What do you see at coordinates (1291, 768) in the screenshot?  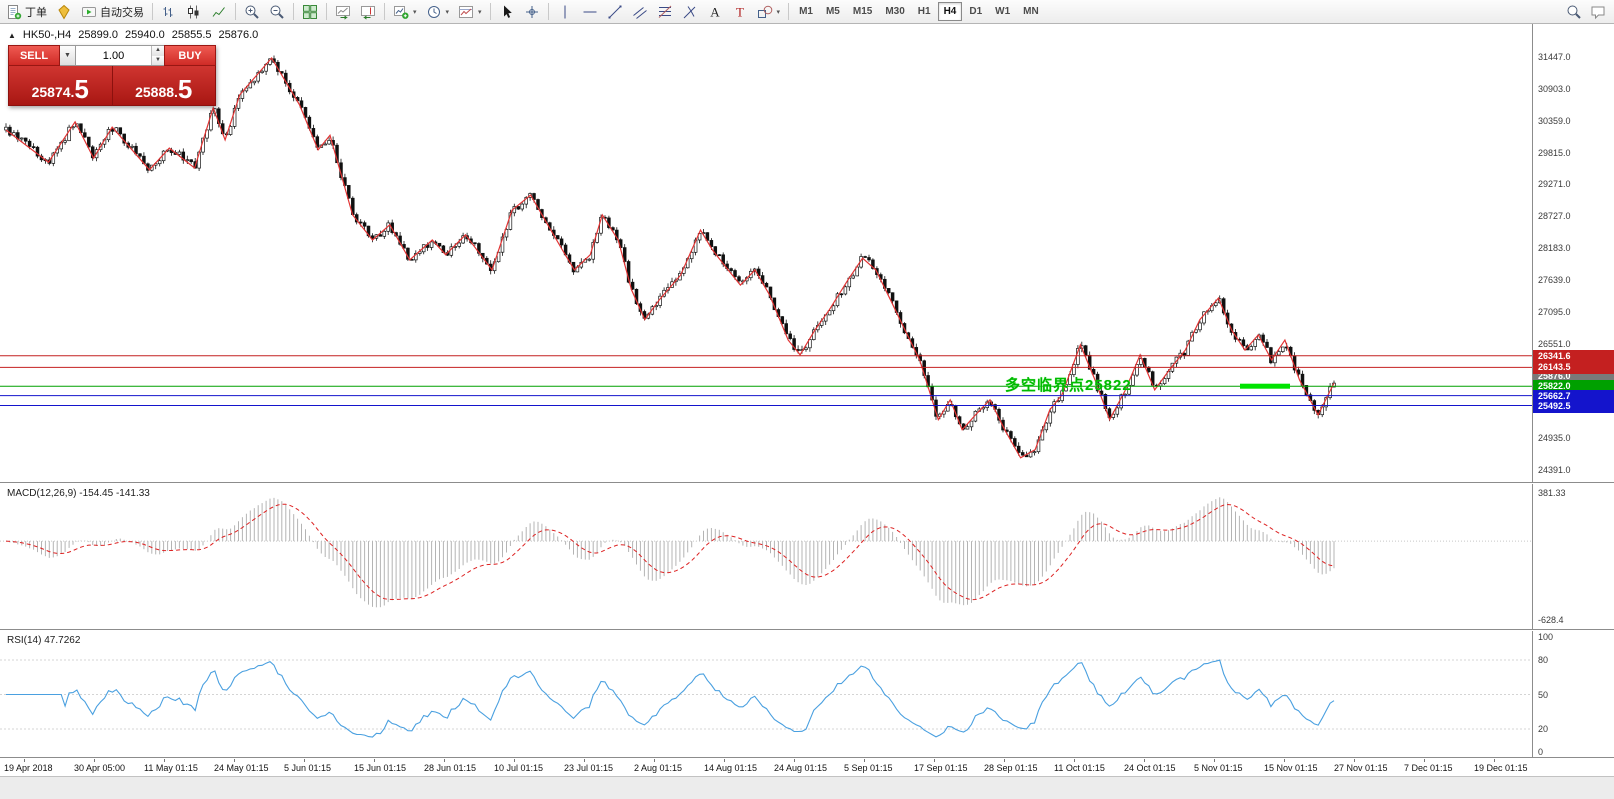 I see `time-axis-label: 15 Nov 01:15` at bounding box center [1291, 768].